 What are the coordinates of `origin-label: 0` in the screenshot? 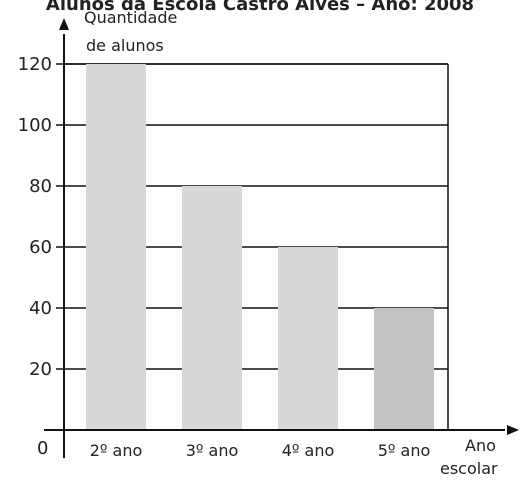 It's located at (42, 448).